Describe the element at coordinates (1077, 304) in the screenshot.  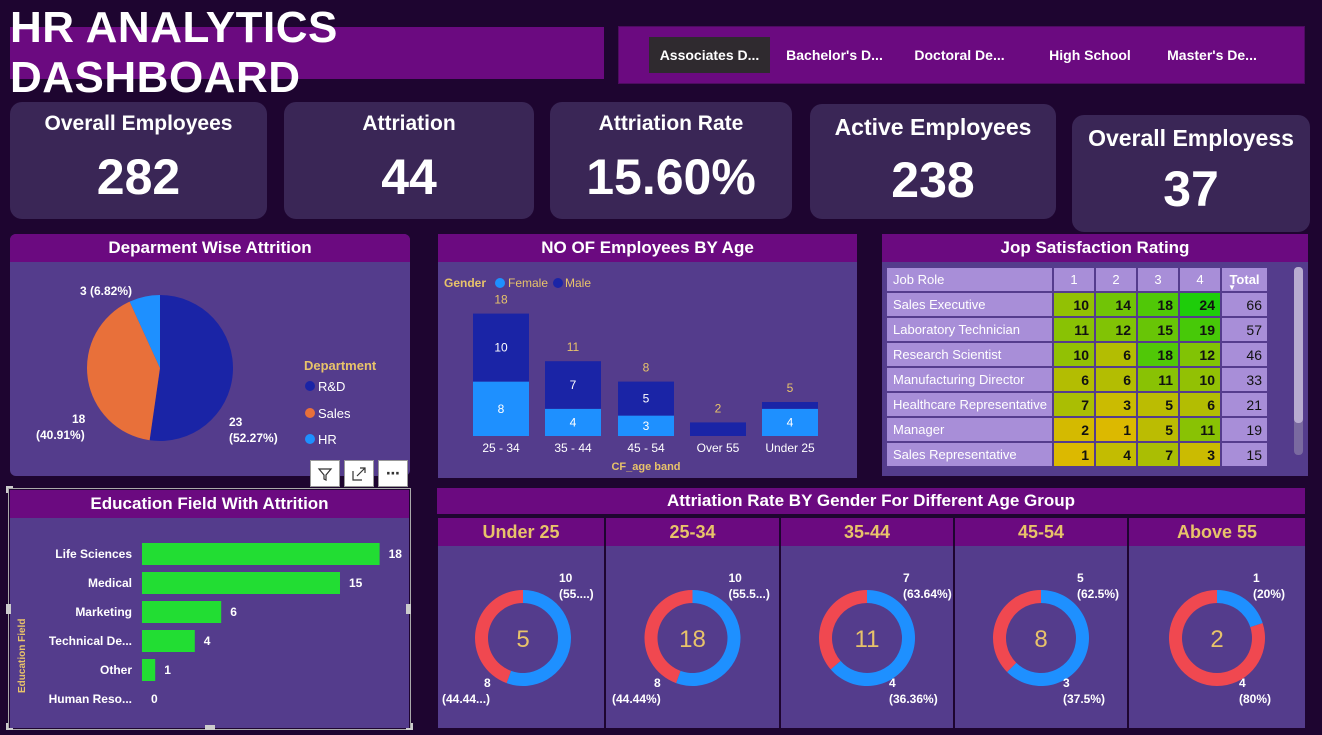
I see `table-row: Sales Executive 10 14 18 24 66` at that location.